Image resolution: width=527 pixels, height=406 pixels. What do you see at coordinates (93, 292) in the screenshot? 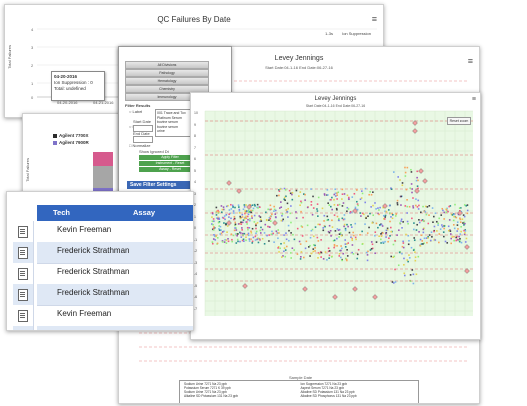
I see `tech-cell: Frederick Strathman` at bounding box center [93, 292].